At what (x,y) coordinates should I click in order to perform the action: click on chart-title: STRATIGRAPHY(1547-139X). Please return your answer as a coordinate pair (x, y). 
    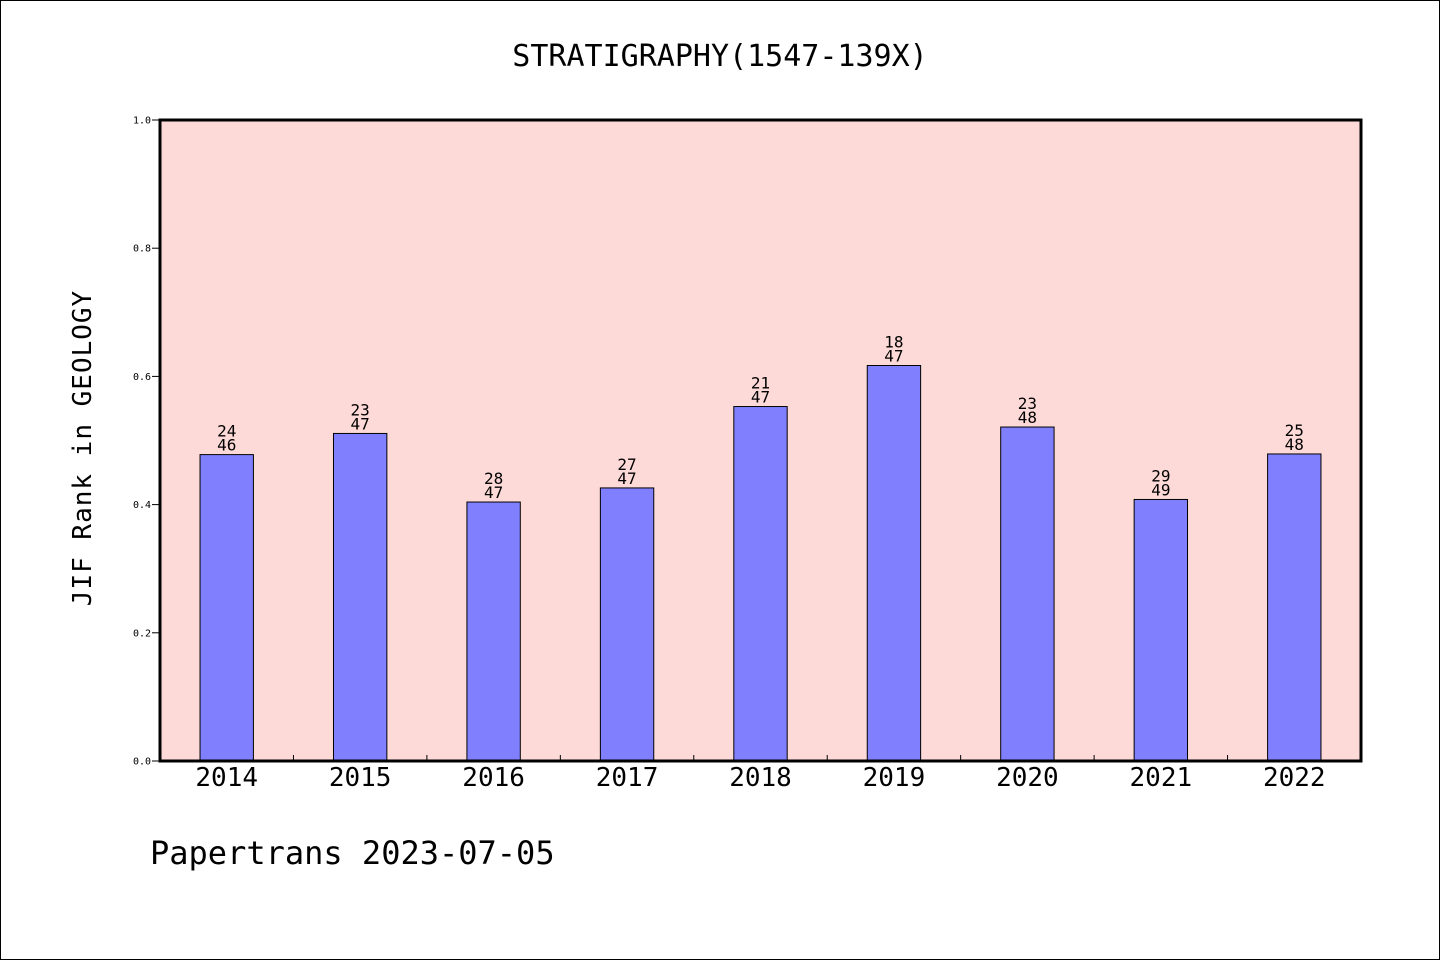
    Looking at the image, I should click on (719, 56).